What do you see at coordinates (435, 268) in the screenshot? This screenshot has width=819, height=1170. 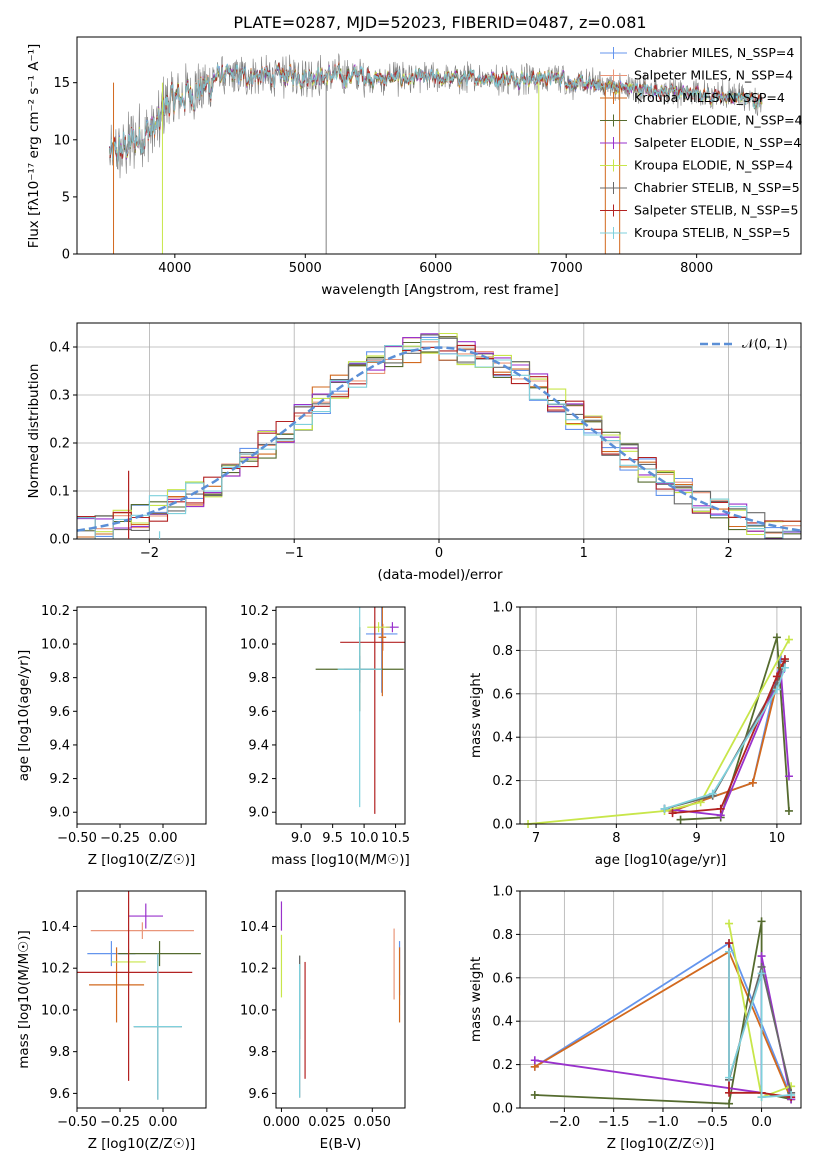 I see `spectrum-xtick-label: 6000` at bounding box center [435, 268].